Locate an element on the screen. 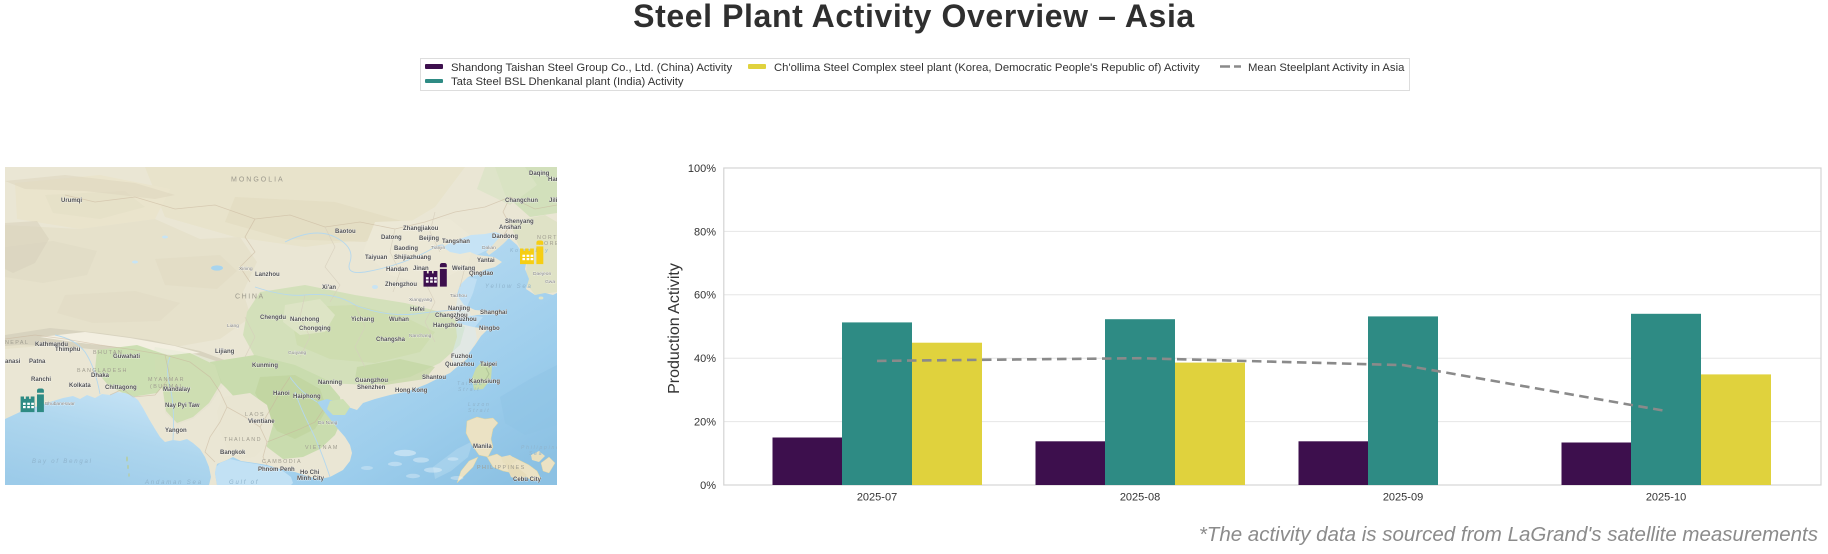 The image size is (1828, 554). svg-text: Fuzhou is located at coordinates (462, 357).